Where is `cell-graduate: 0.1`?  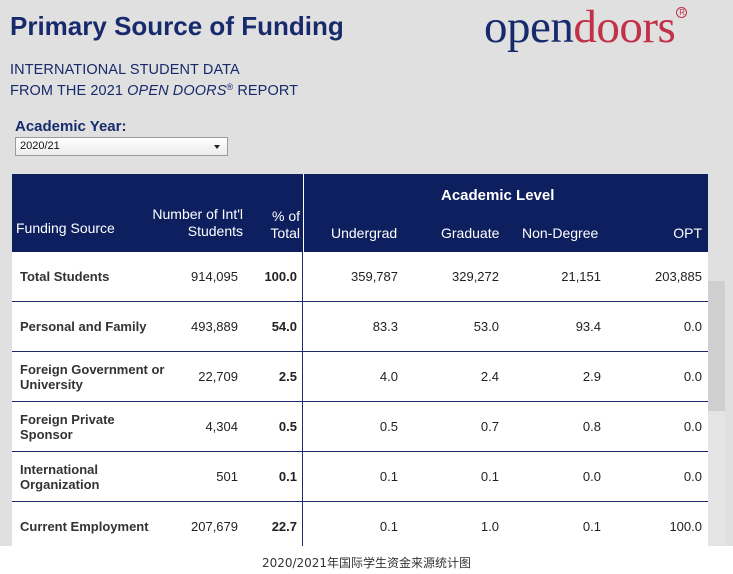
cell-graduate: 0.1 is located at coordinates (489, 476).